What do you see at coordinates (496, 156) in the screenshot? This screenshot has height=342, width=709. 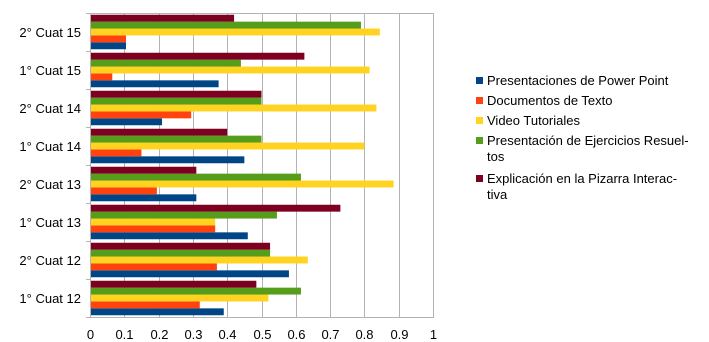 I see `legend-label: tos` at bounding box center [496, 156].